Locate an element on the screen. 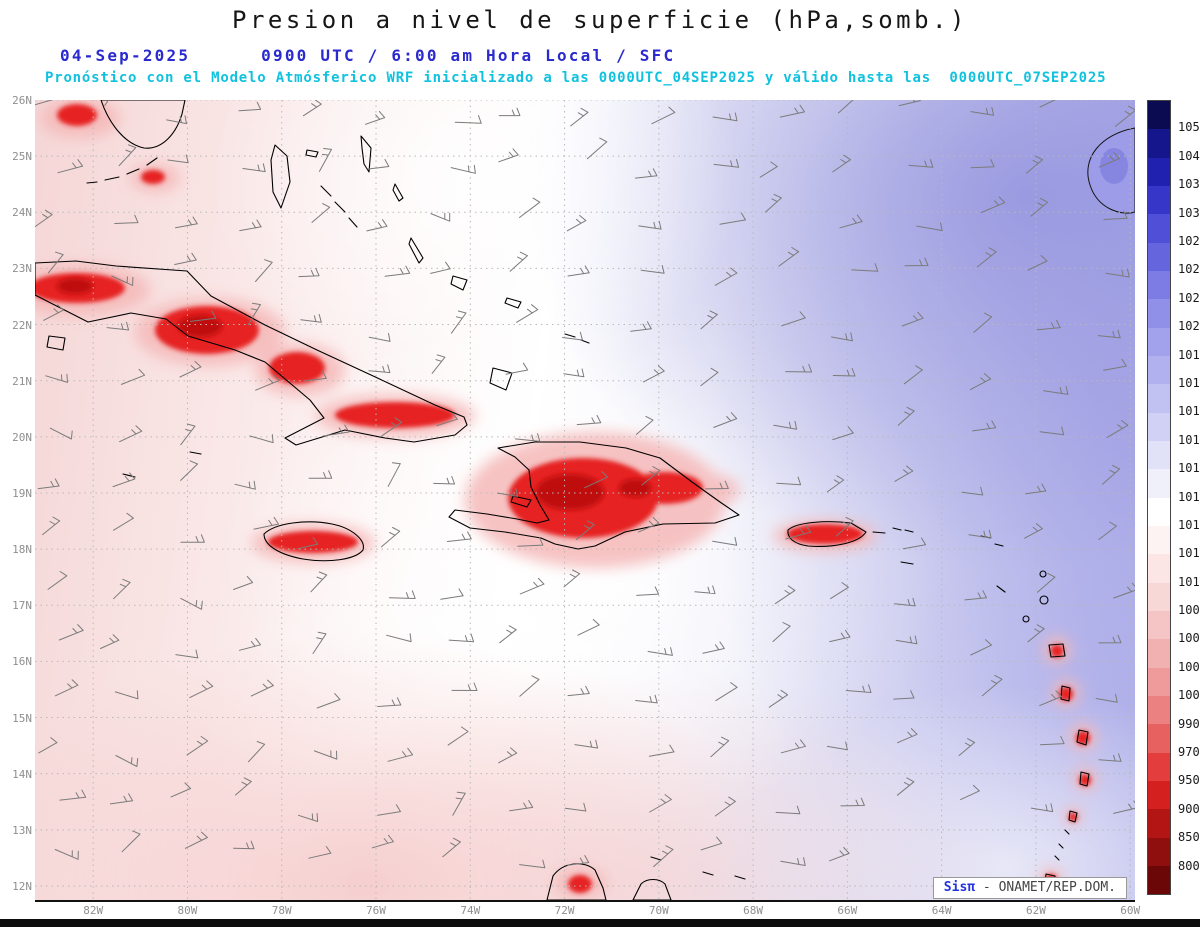 The image size is (1200, 927). colorbar-tick-label: 1010 is located at coordinates (1189, 581).